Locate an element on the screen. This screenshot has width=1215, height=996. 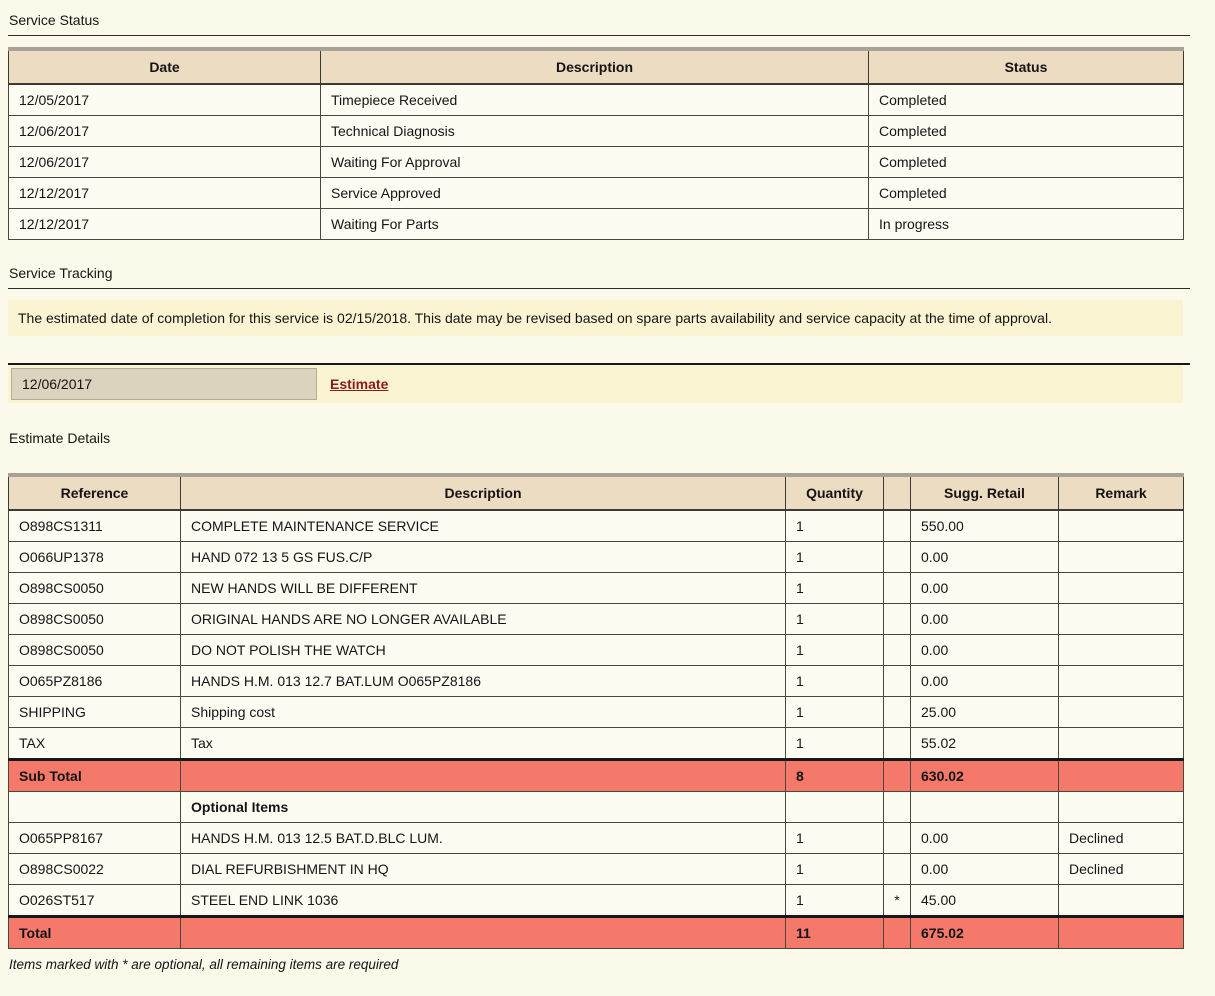
cell-reference: Sub Total is located at coordinates (94, 775).